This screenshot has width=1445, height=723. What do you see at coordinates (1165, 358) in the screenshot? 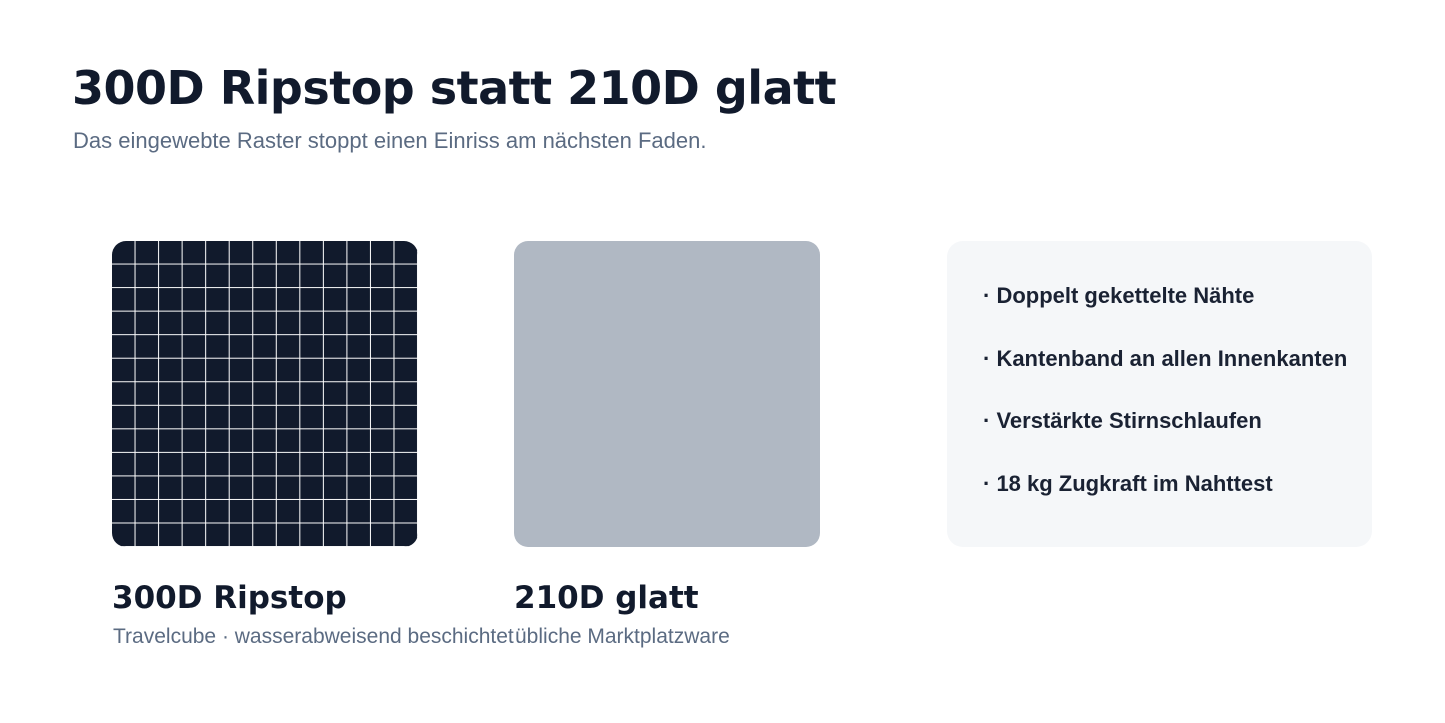
I see `feature-item: · Kantenband an allen Innenkanten` at bounding box center [1165, 358].